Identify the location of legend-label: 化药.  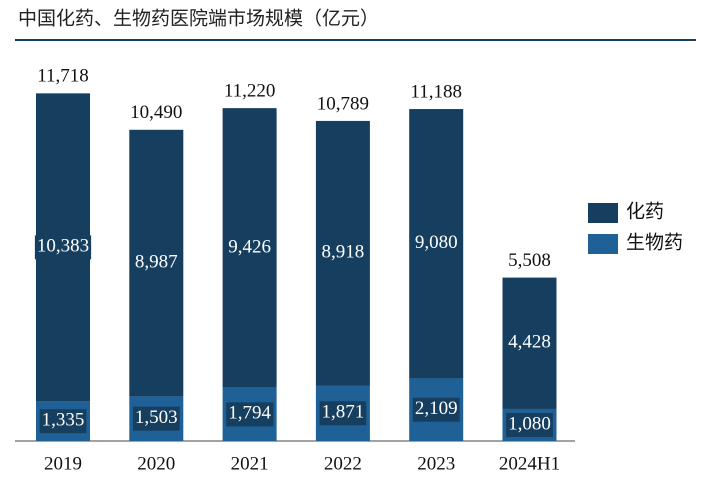
(645, 211).